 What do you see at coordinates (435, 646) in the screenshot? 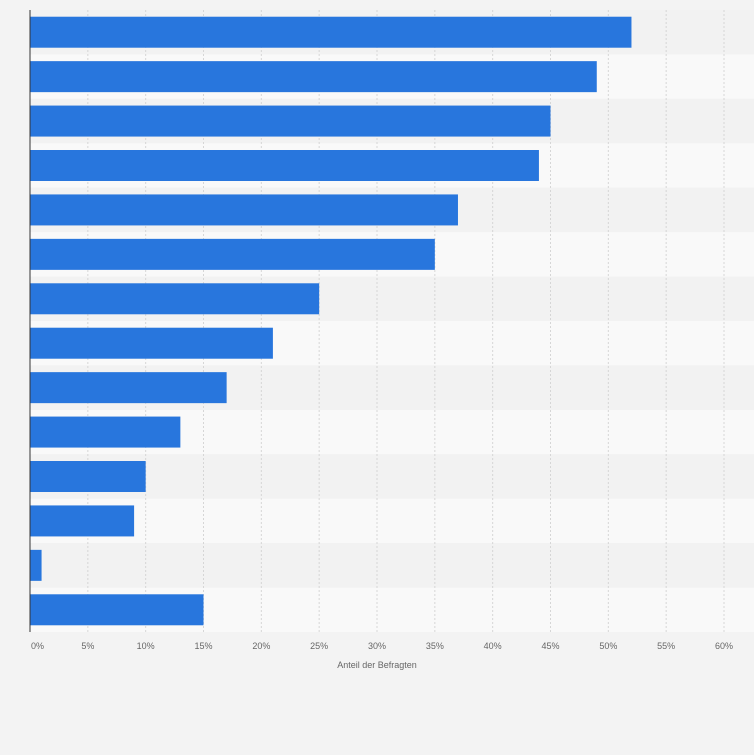
I see `x-tick-label: 35%` at bounding box center [435, 646].